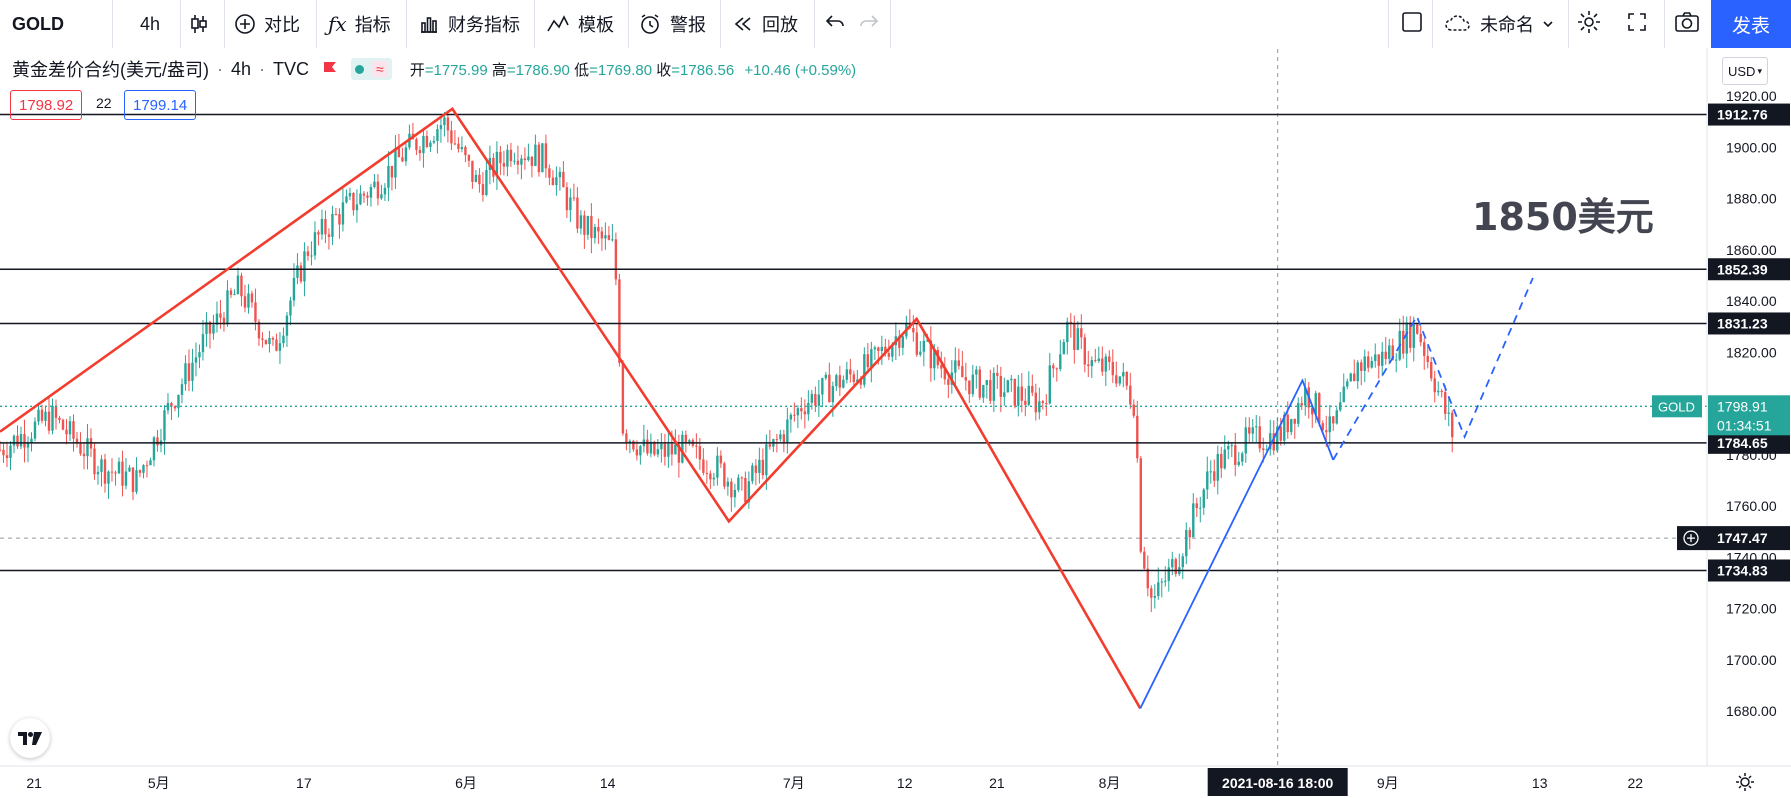 The image size is (1791, 798). I want to click on market-status-icon, so click(360, 69).